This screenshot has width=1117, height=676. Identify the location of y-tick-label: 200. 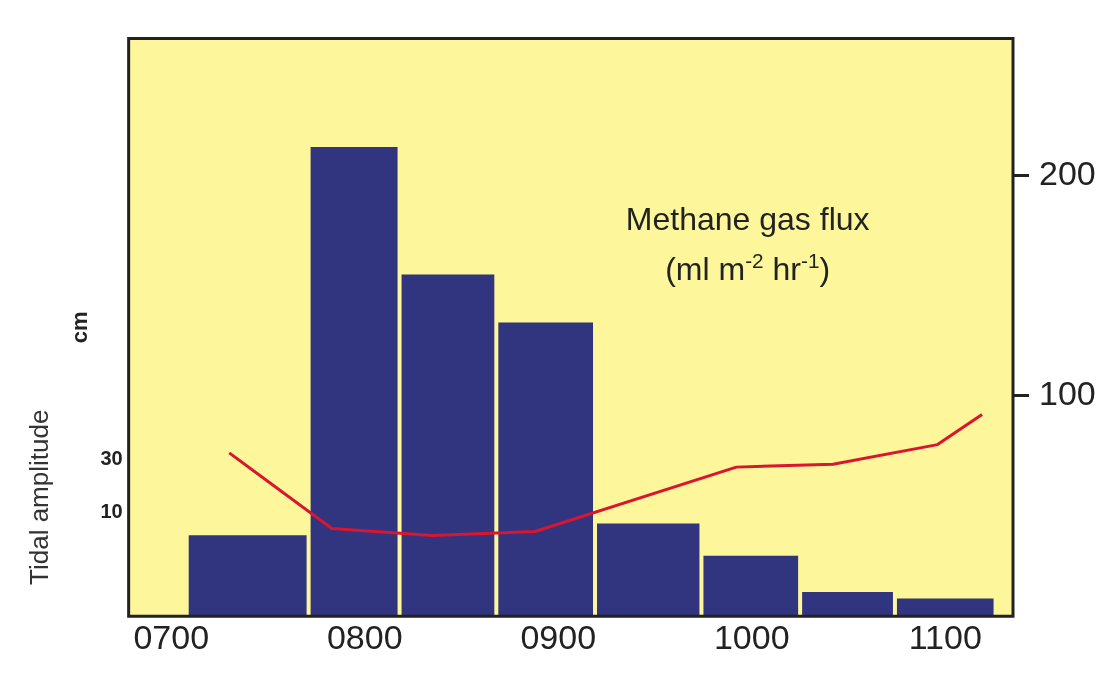
(1067, 172).